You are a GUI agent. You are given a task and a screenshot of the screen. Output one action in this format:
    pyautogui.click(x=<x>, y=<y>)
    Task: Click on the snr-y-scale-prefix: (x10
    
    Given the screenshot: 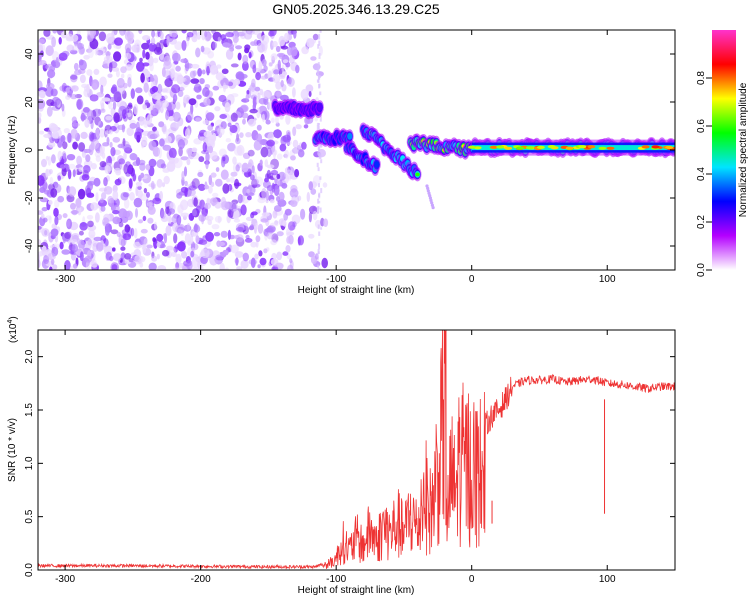 What is the action you would take?
    pyautogui.click(x=13, y=333)
    